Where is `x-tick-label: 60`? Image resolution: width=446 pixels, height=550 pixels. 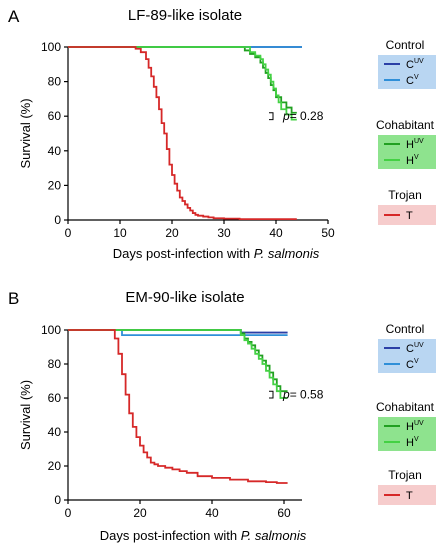
x-tick-label: 60 is located at coordinates (284, 513).